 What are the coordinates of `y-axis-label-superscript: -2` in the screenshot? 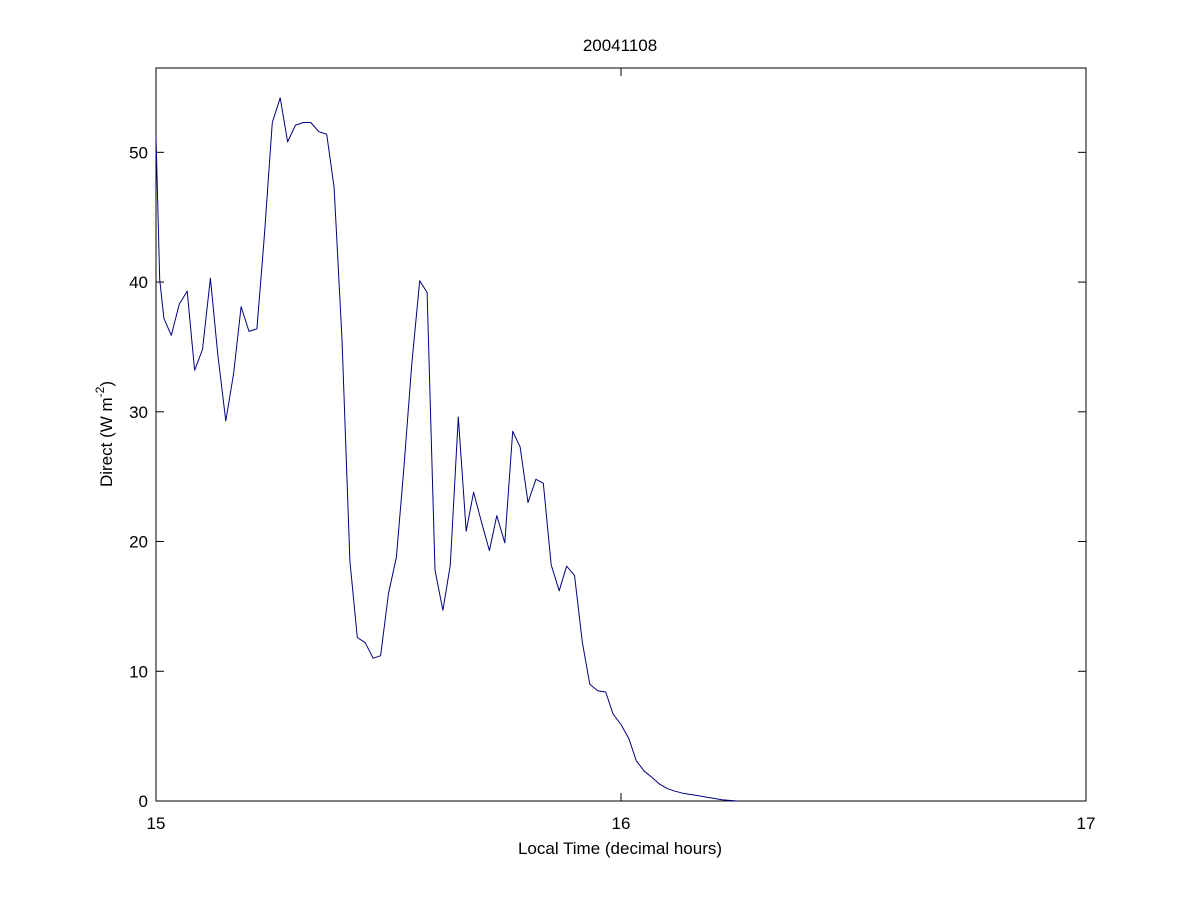 It's located at (100, 391).